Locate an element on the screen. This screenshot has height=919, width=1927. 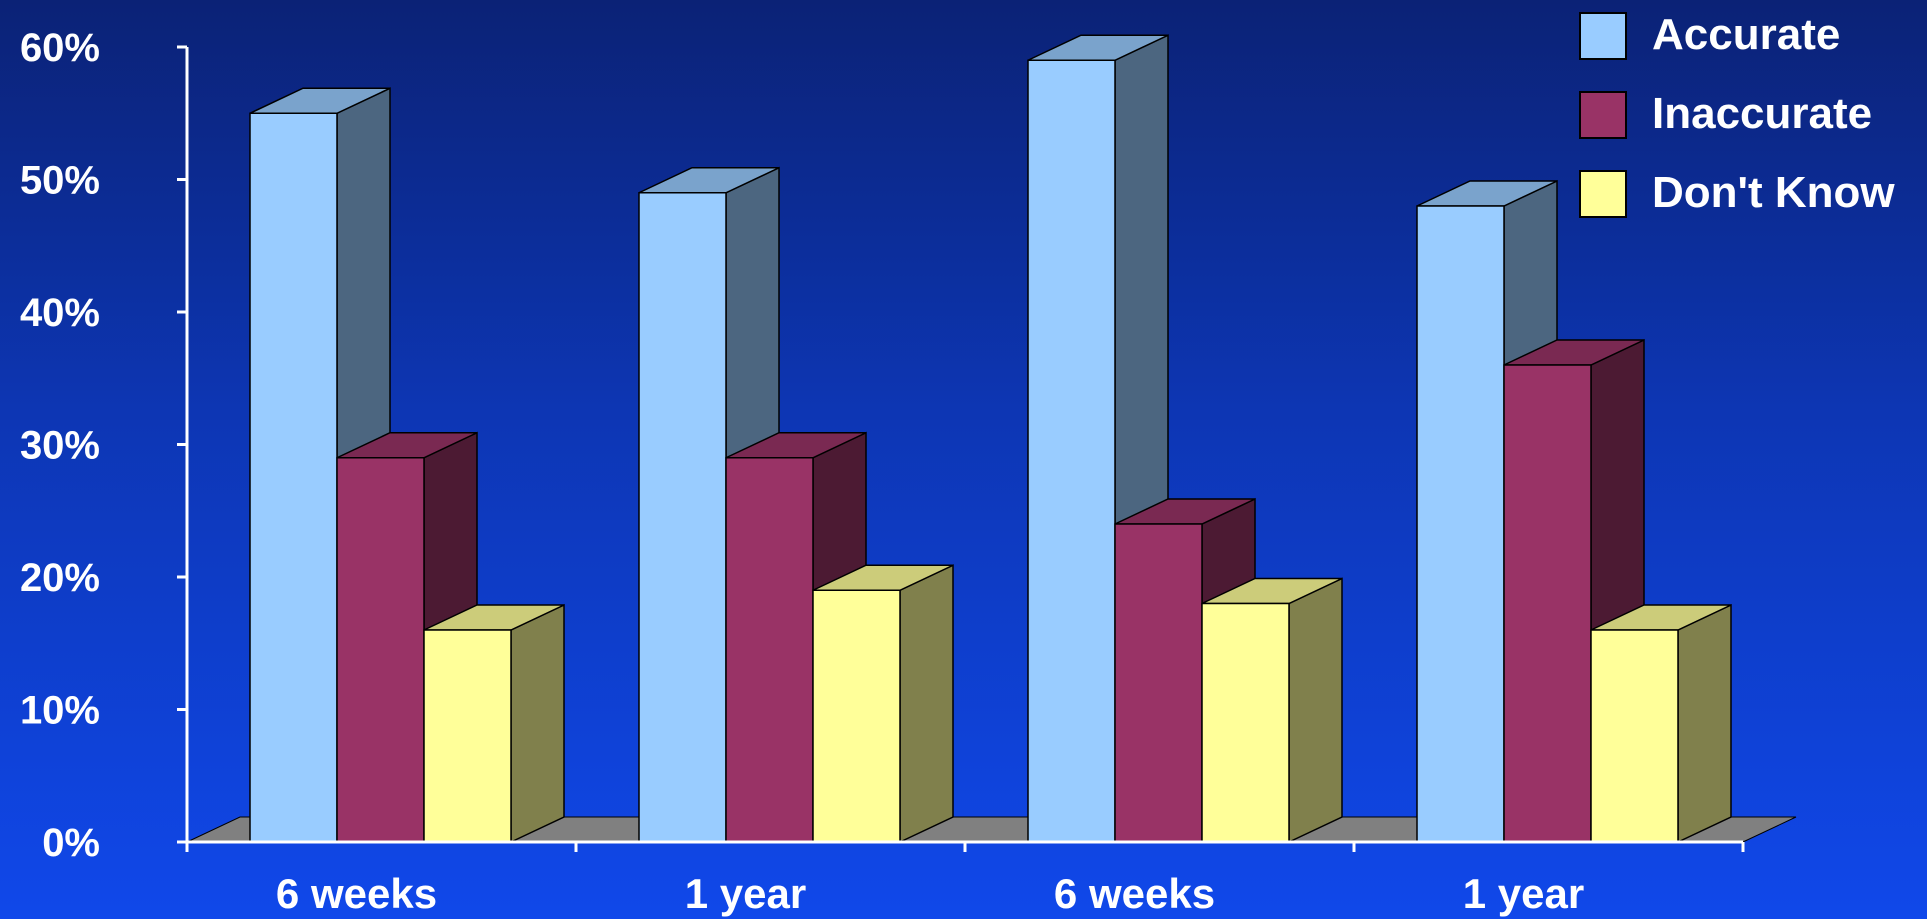
y-tick-label: 50% is located at coordinates (60, 181).